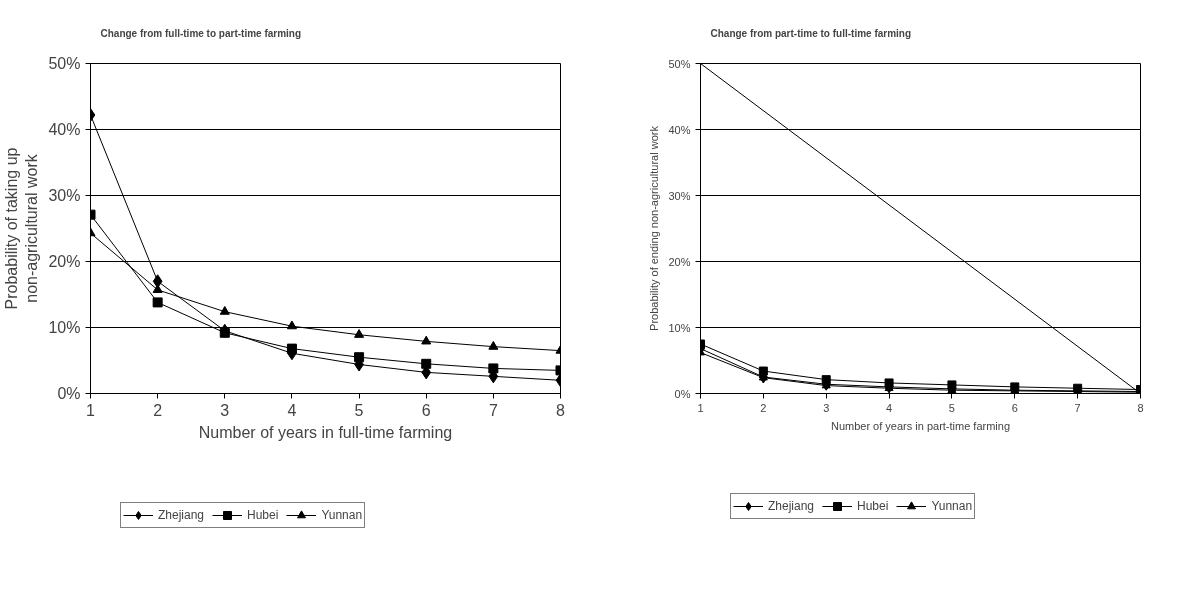  Describe the element at coordinates (201, 33) in the screenshot. I see `chart-title: Change from full-time to part-time farming` at that location.